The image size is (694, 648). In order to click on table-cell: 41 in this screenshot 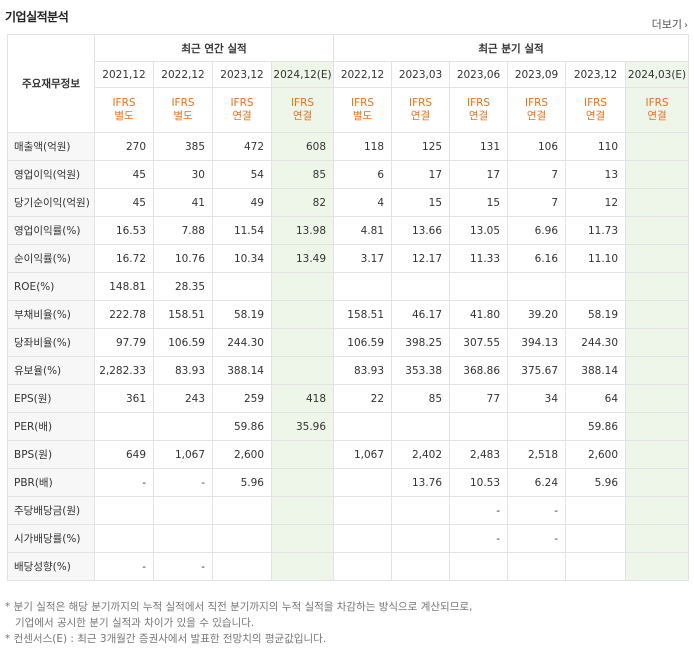, I will do `click(183, 202)`.